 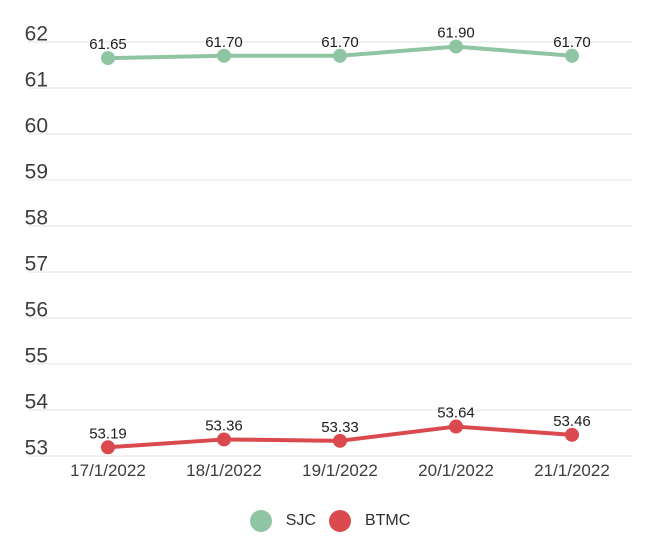 I want to click on y-axis-tick-label: 62, so click(x=36, y=34).